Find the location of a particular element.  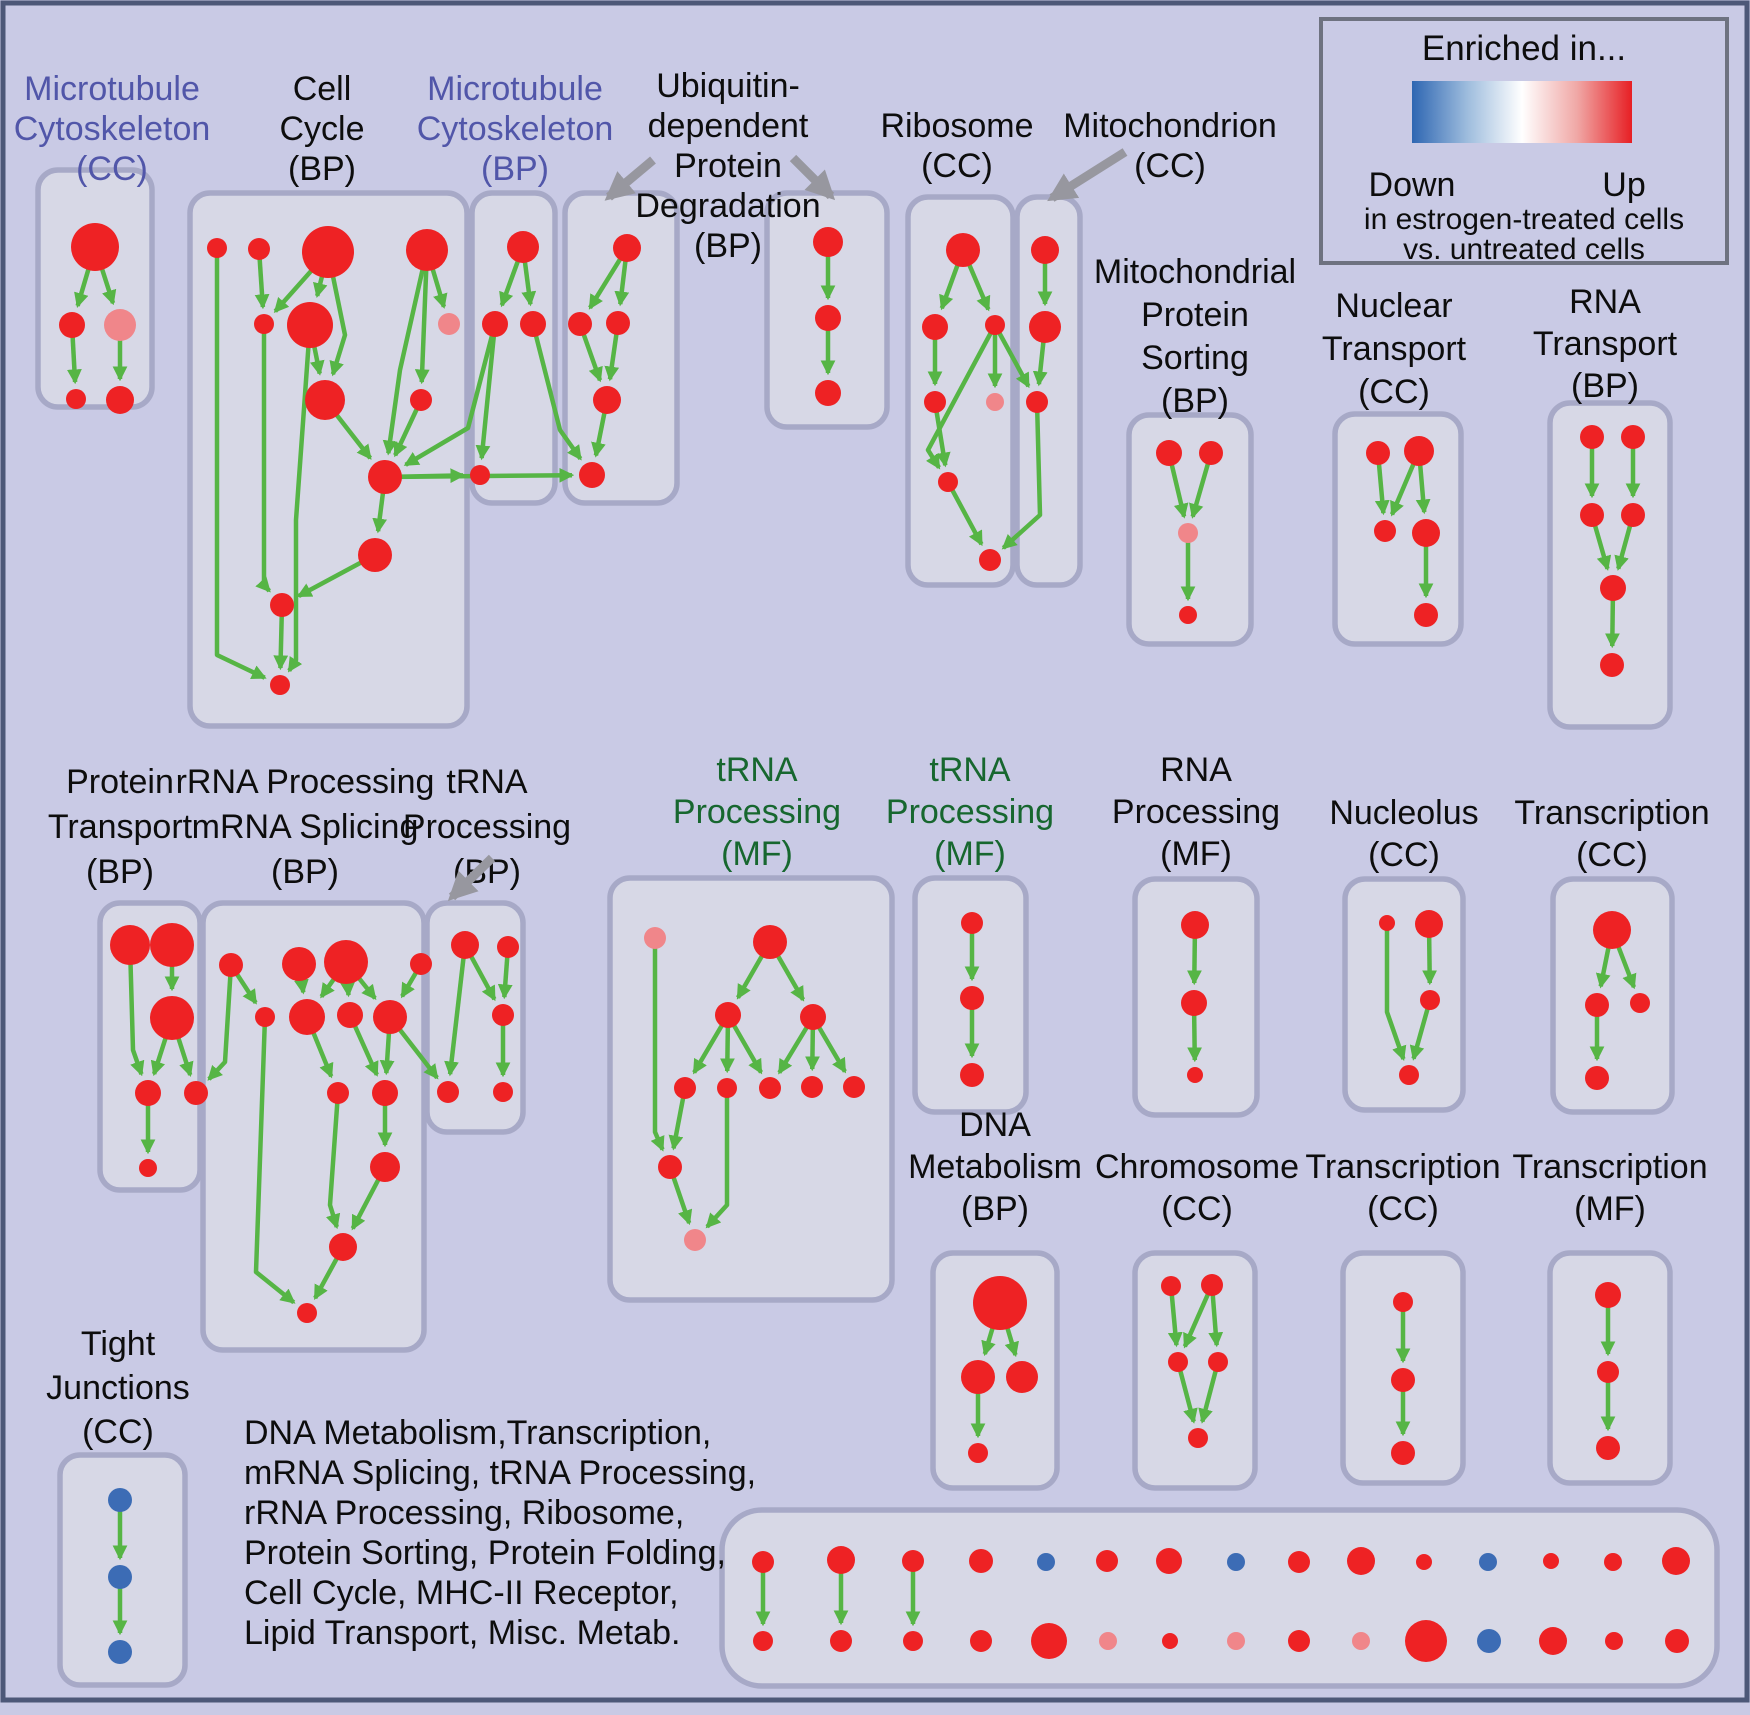

misc-note-line: rRNA Processing, Ribosome, is located at coordinates (464, 1513).